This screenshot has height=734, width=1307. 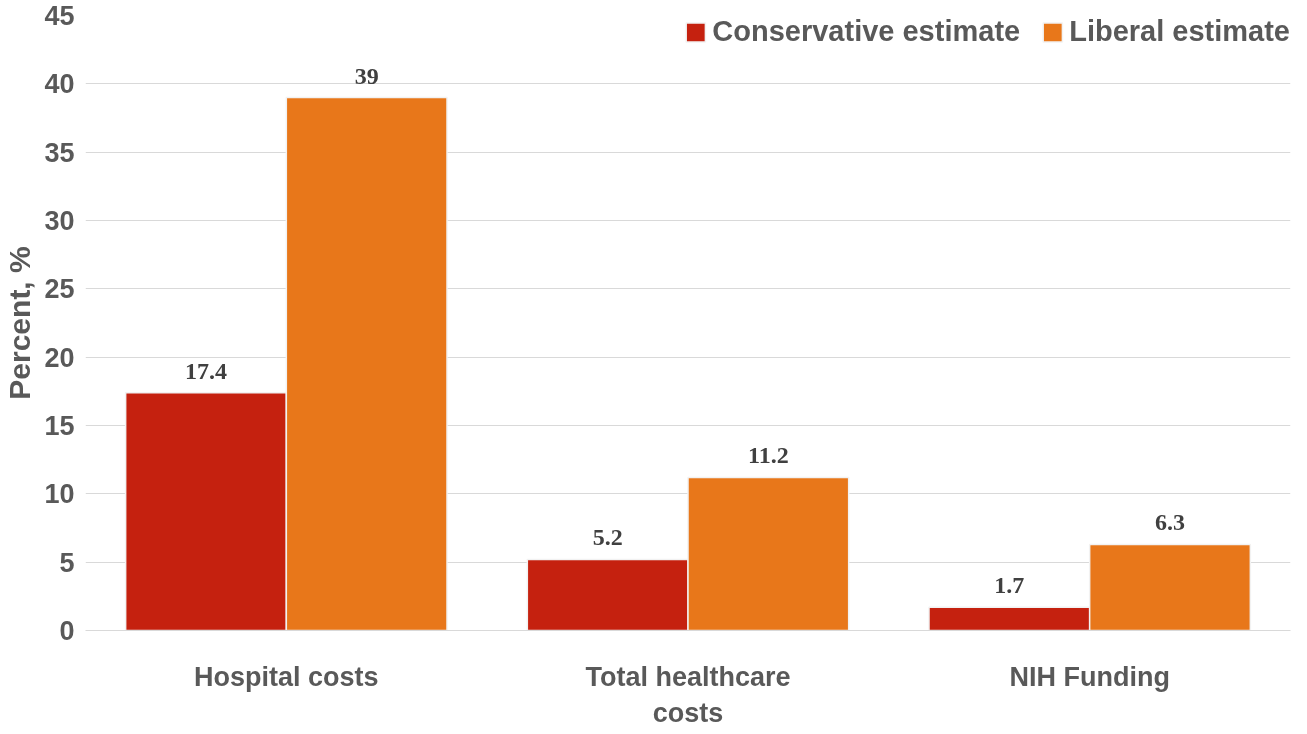 What do you see at coordinates (688, 694) in the screenshot?
I see `x-tick-label: Total healthcare costs` at bounding box center [688, 694].